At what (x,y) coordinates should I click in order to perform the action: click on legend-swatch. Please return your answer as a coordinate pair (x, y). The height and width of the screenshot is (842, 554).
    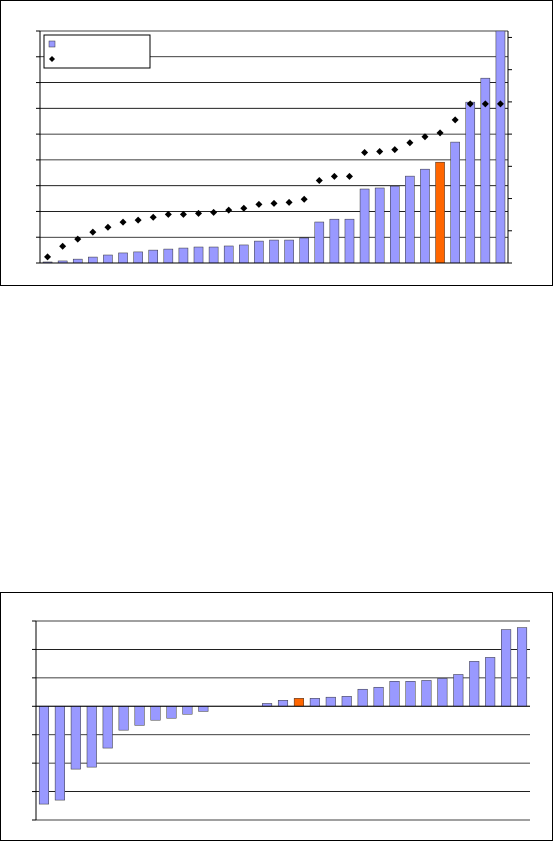
    Looking at the image, I should click on (52, 44).